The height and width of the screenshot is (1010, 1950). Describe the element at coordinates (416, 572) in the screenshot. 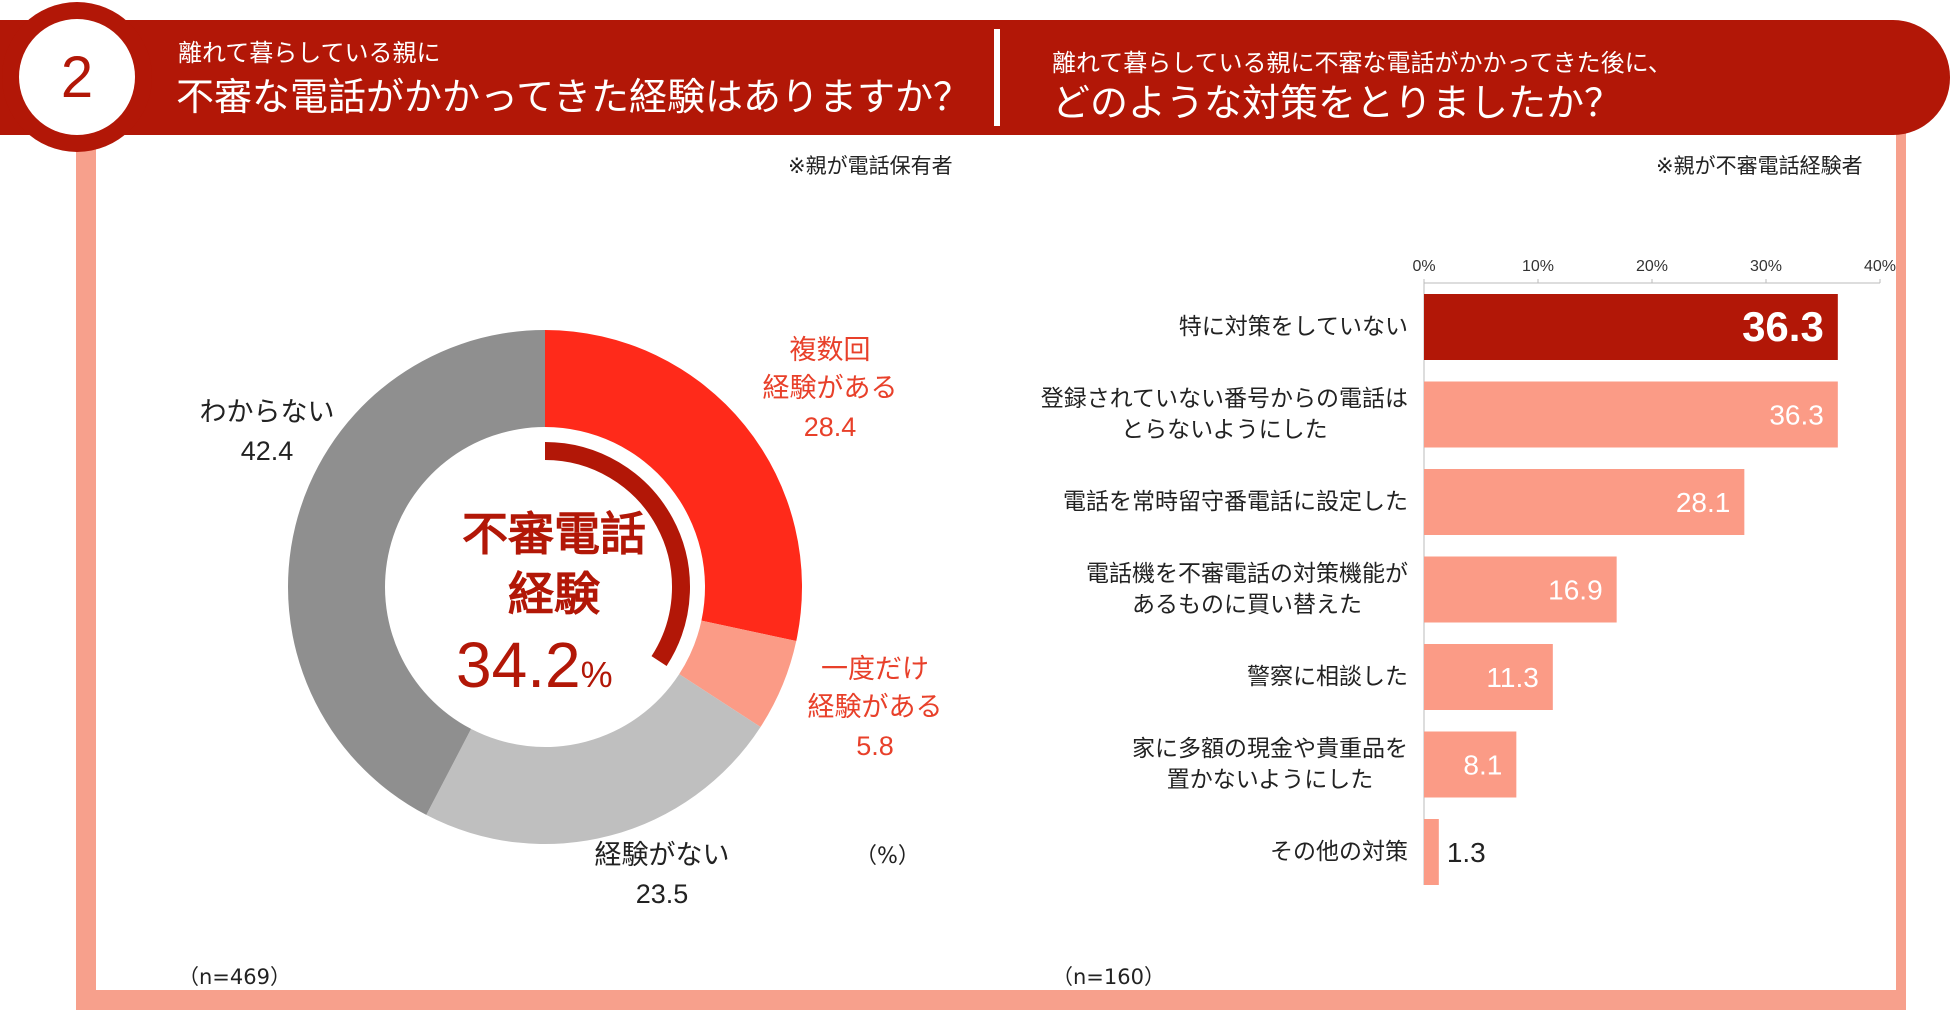

I see `slice-unknown` at that location.